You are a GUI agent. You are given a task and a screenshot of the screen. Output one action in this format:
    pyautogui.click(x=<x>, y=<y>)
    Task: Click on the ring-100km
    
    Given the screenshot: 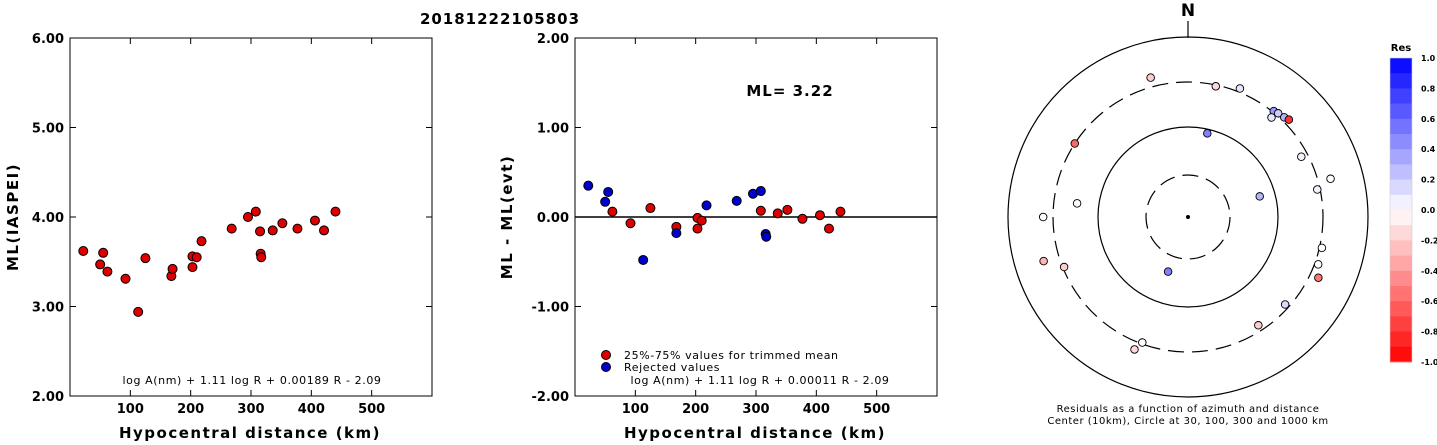 What is the action you would take?
    pyautogui.click(x=1188, y=217)
    